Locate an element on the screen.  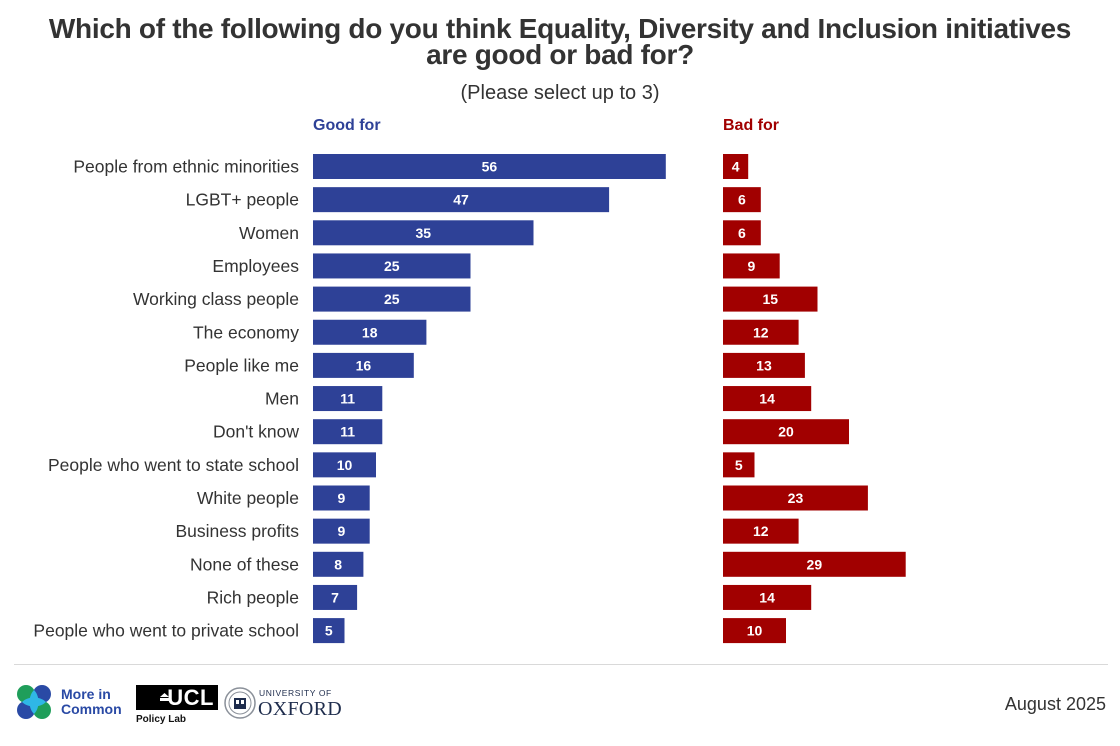
more-in-common-mark-icon is located at coordinates (34, 702).